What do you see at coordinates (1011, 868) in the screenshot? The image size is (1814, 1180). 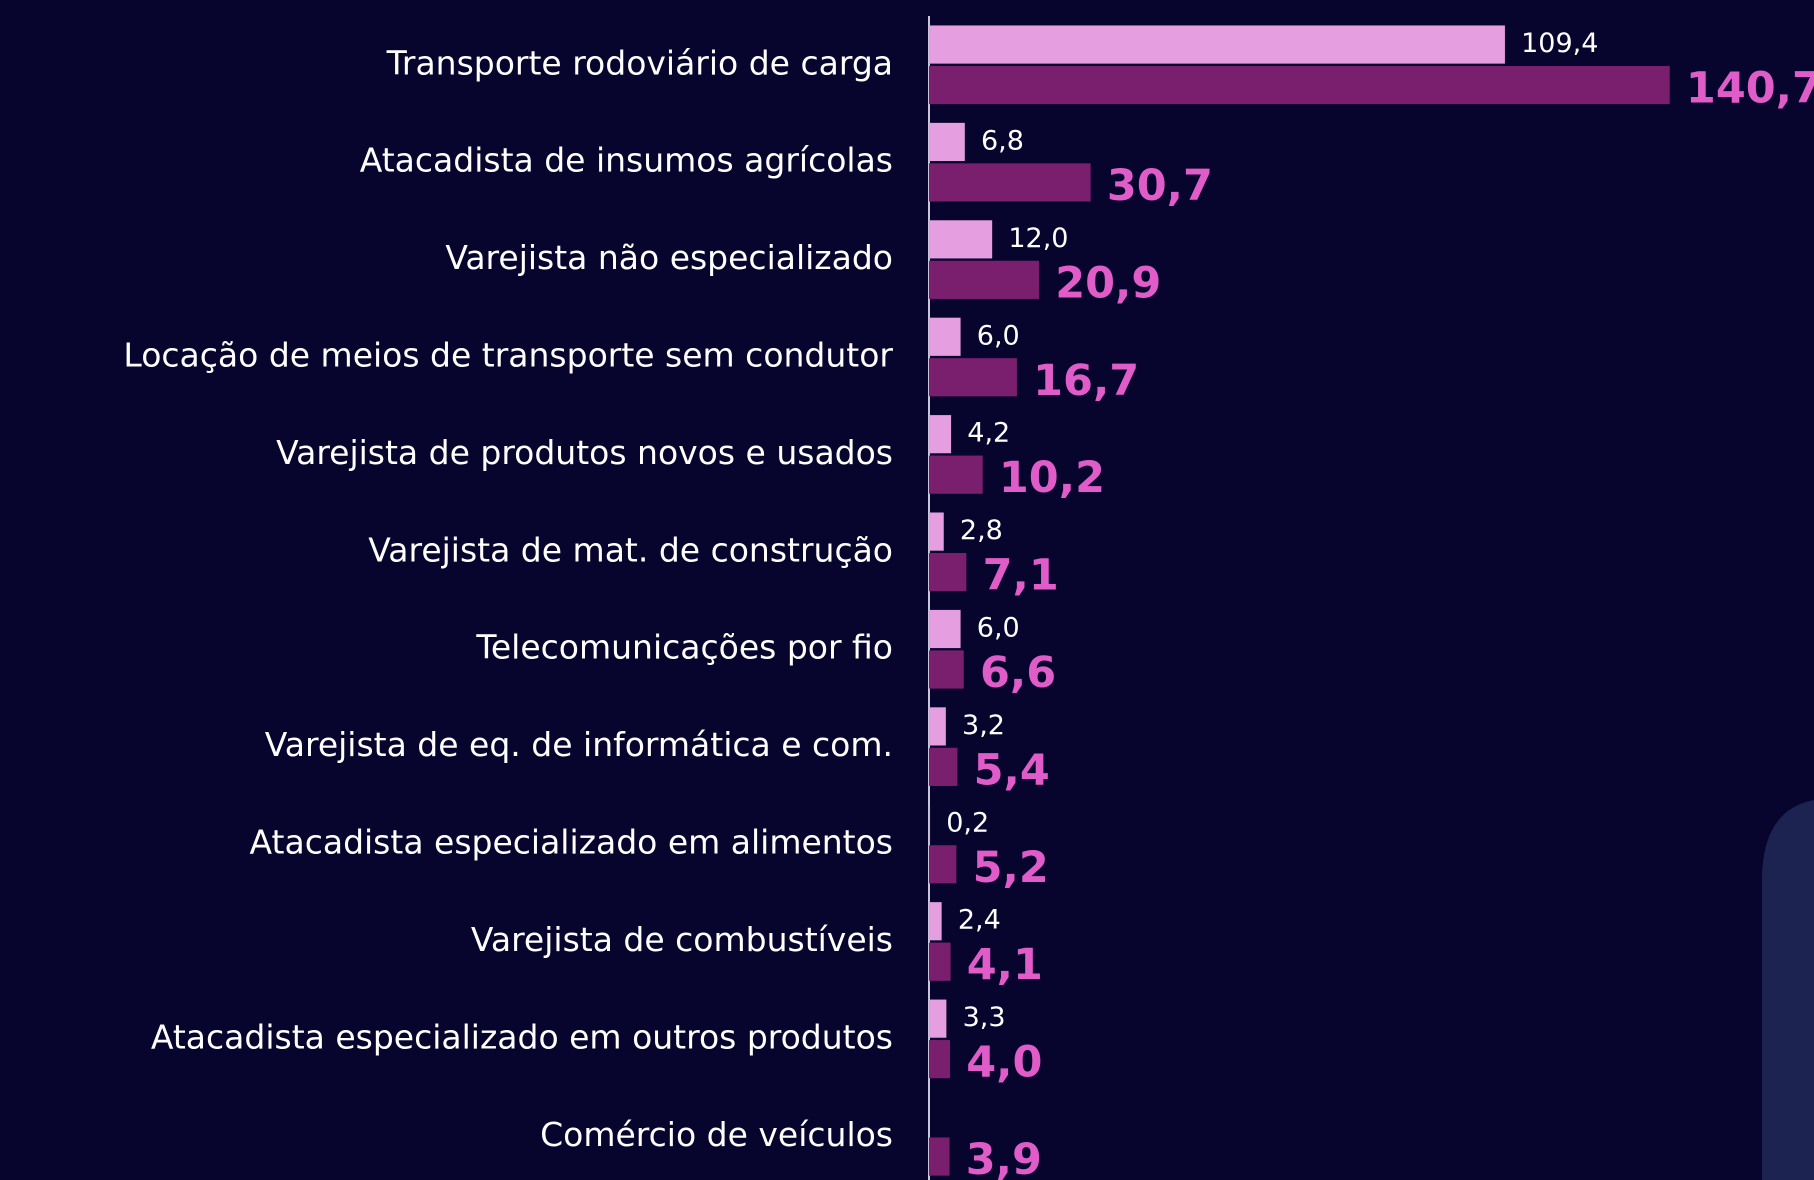 I see `value-label: 5,2` at bounding box center [1011, 868].